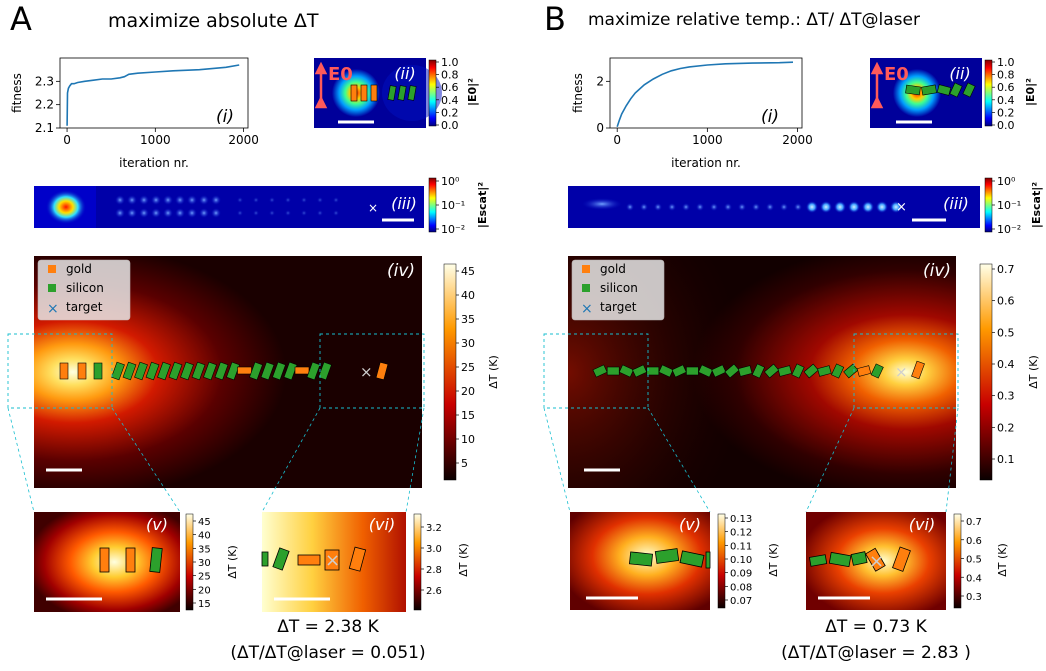  I want to click on colorbar-tick-label-iv-b: 0.6, so click(1006, 301).